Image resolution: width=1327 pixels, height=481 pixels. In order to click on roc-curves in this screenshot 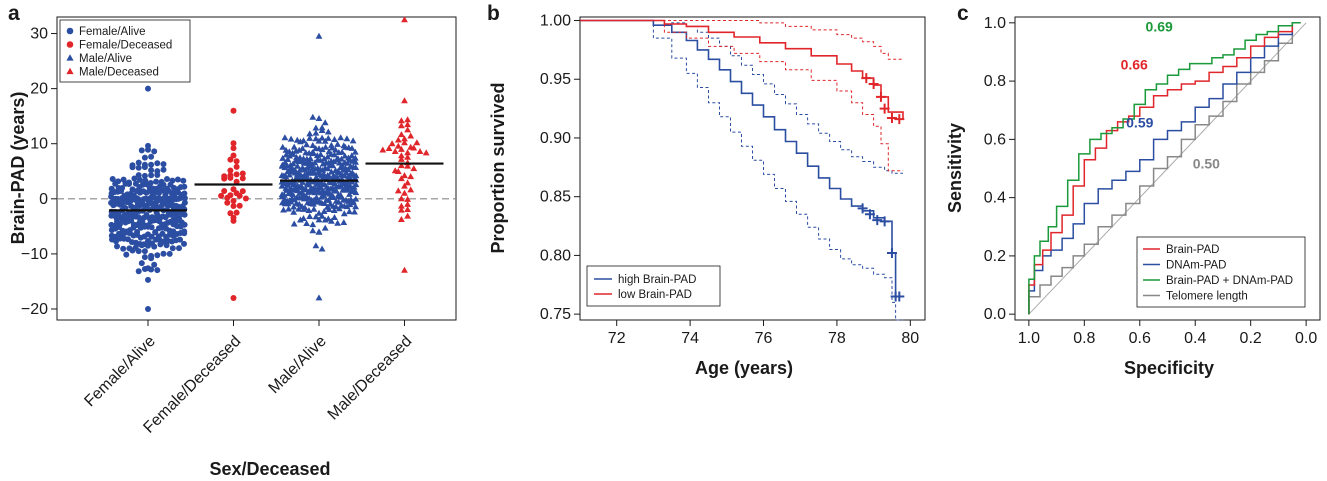, I will do `click(1164, 168)`.